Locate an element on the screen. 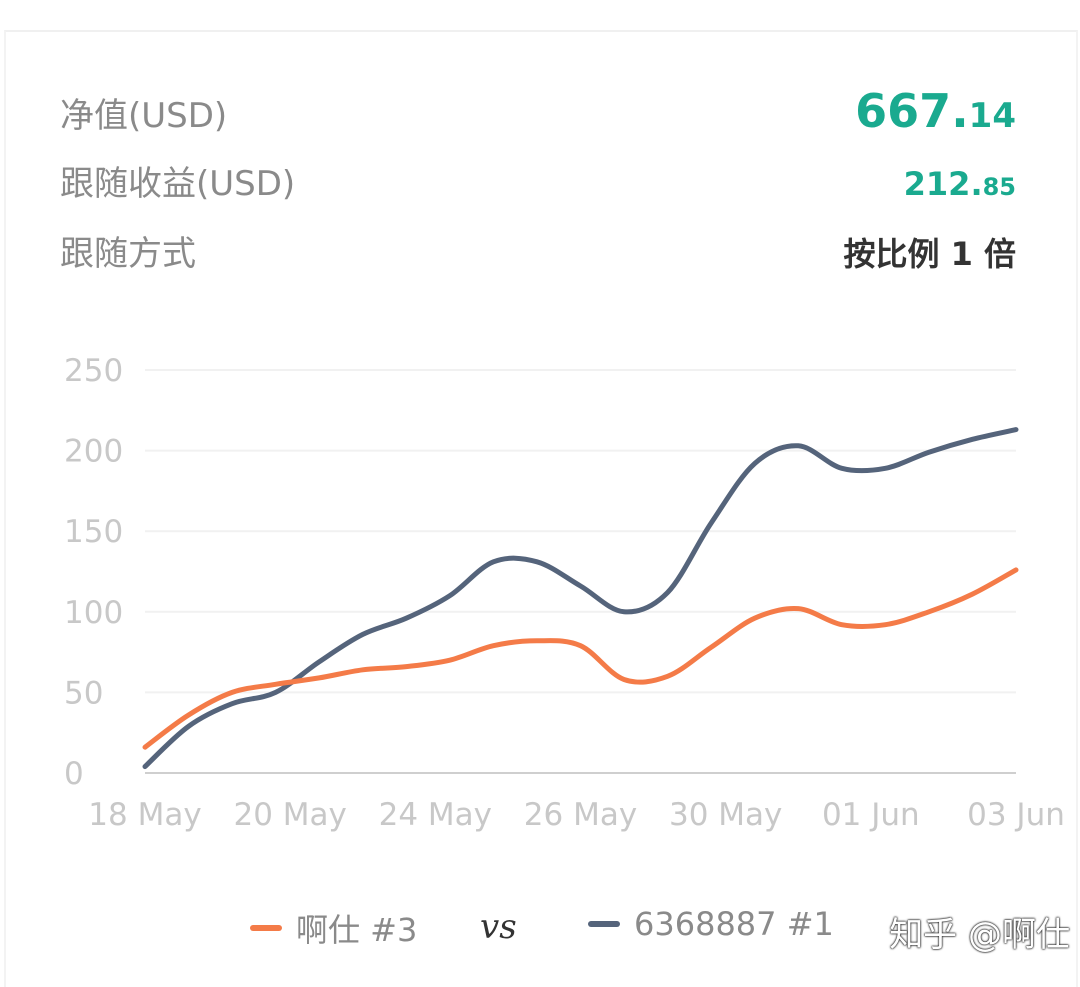 This screenshot has height=987, width=1080. y-tick-label: 200 is located at coordinates (93, 452).